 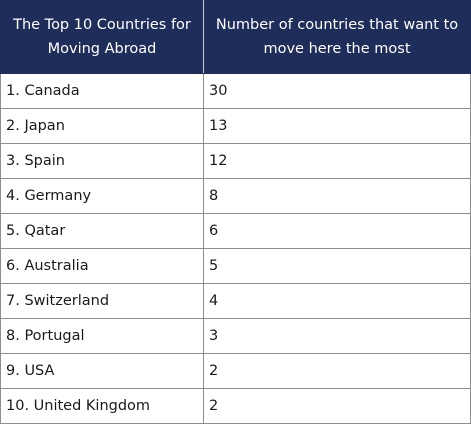 I want to click on table-row: 6. Australia 5, so click(x=235, y=266).